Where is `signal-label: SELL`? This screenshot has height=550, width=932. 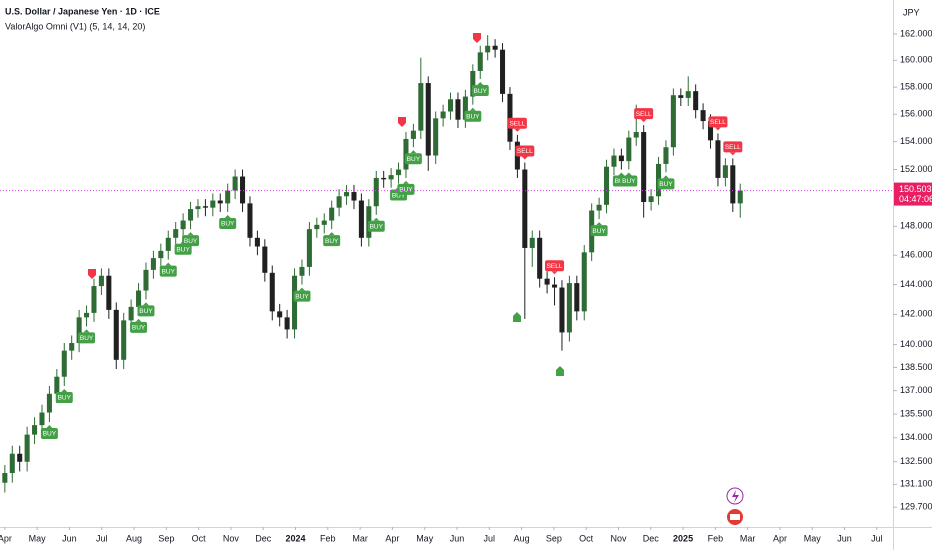 signal-label: SELL is located at coordinates (644, 114).